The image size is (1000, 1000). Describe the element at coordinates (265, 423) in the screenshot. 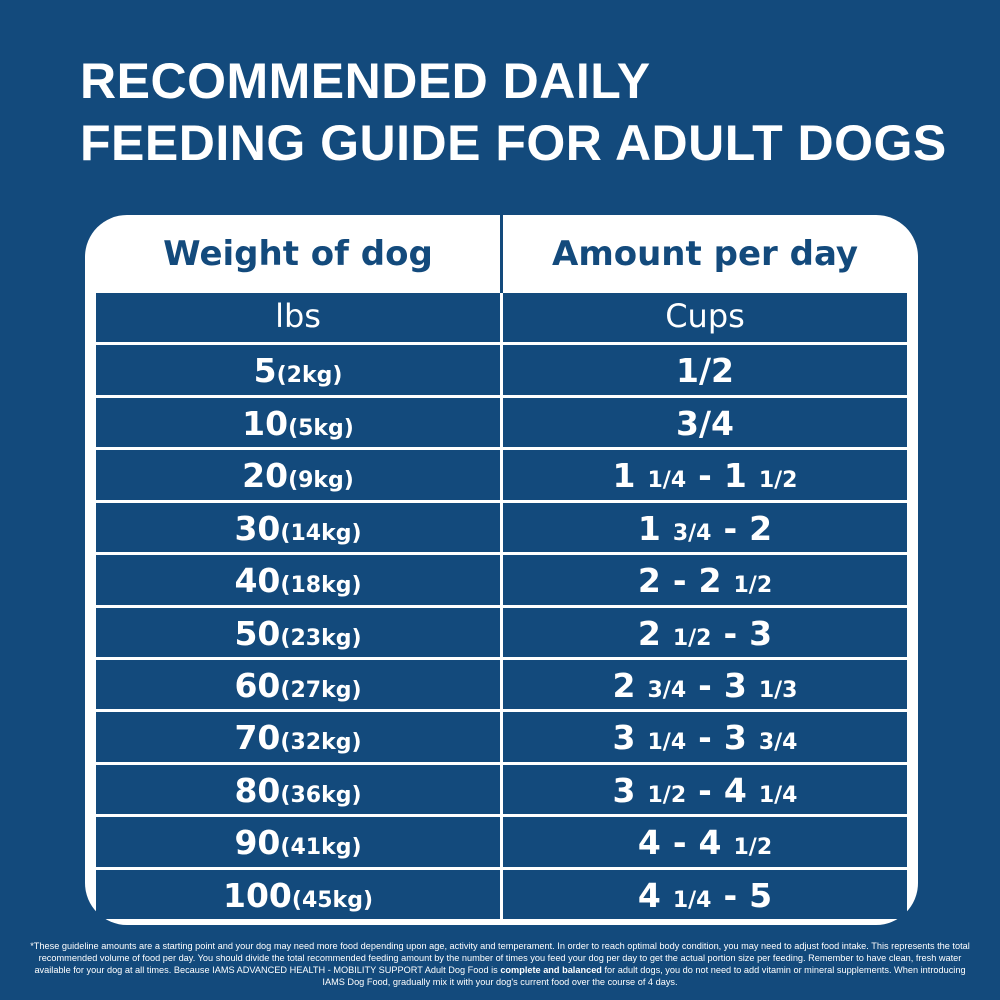

I see `weight-lbs: 10` at that location.